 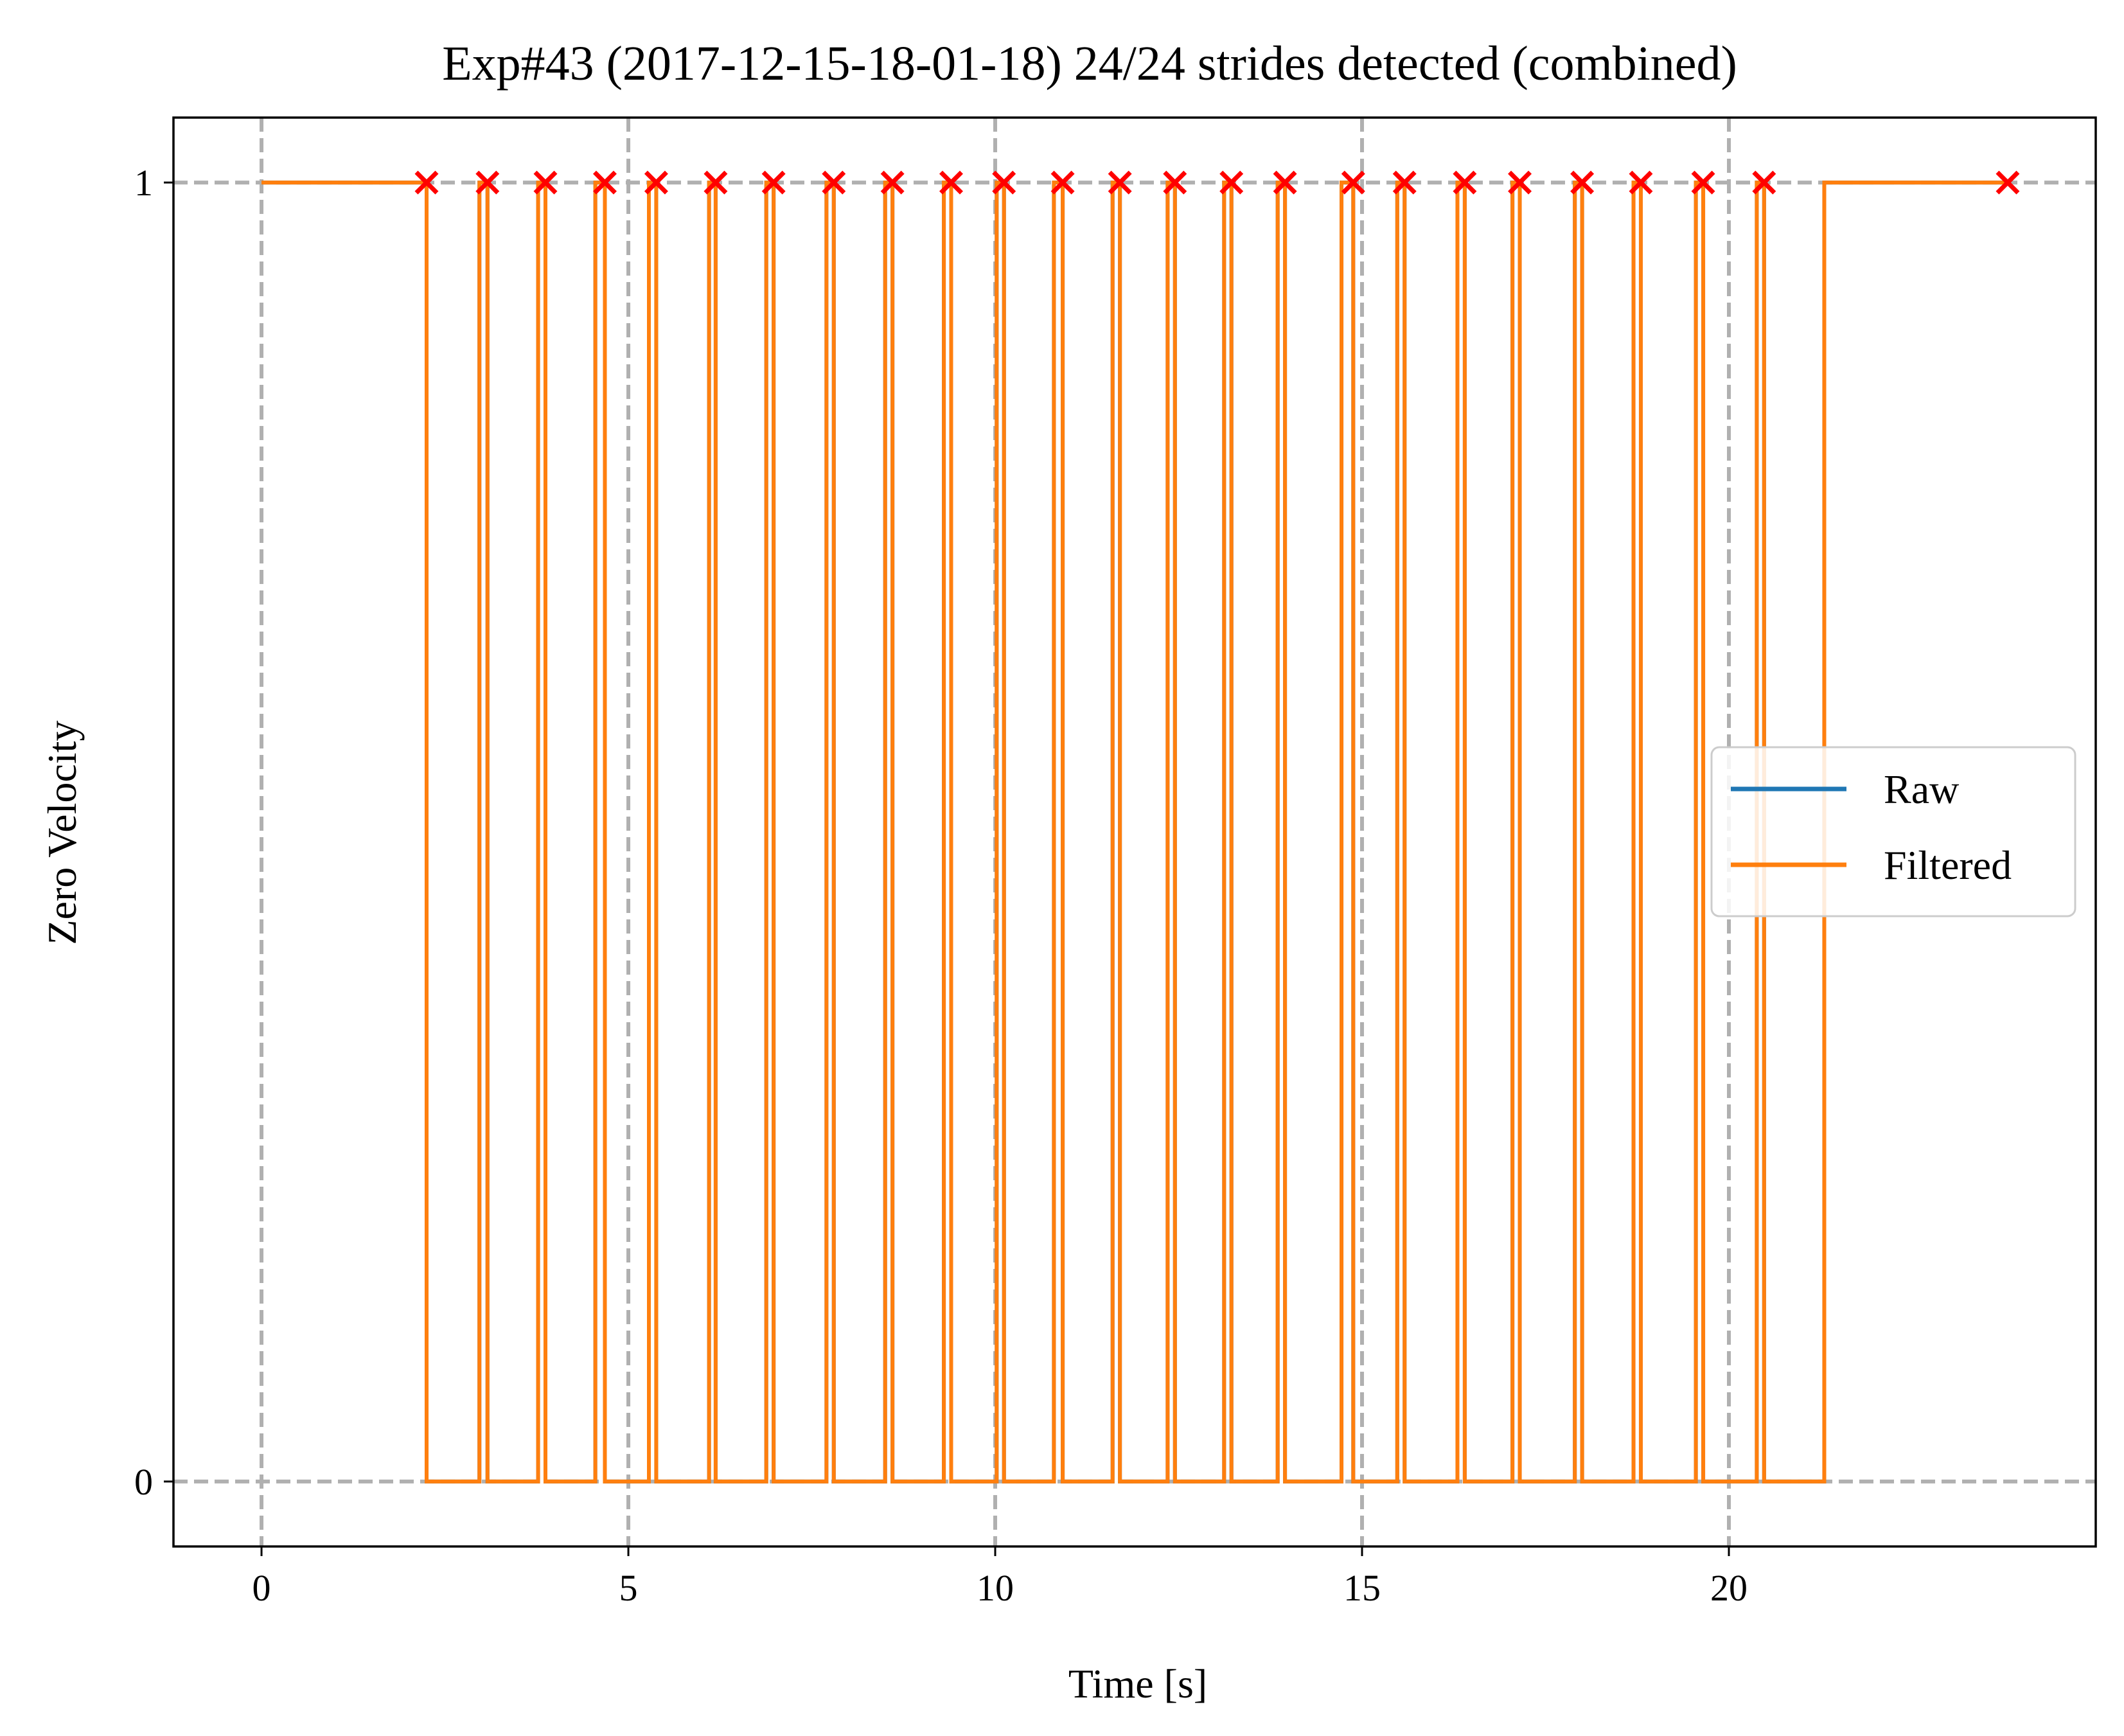 I want to click on legend-label-filtered: Filtered, so click(x=1948, y=865).